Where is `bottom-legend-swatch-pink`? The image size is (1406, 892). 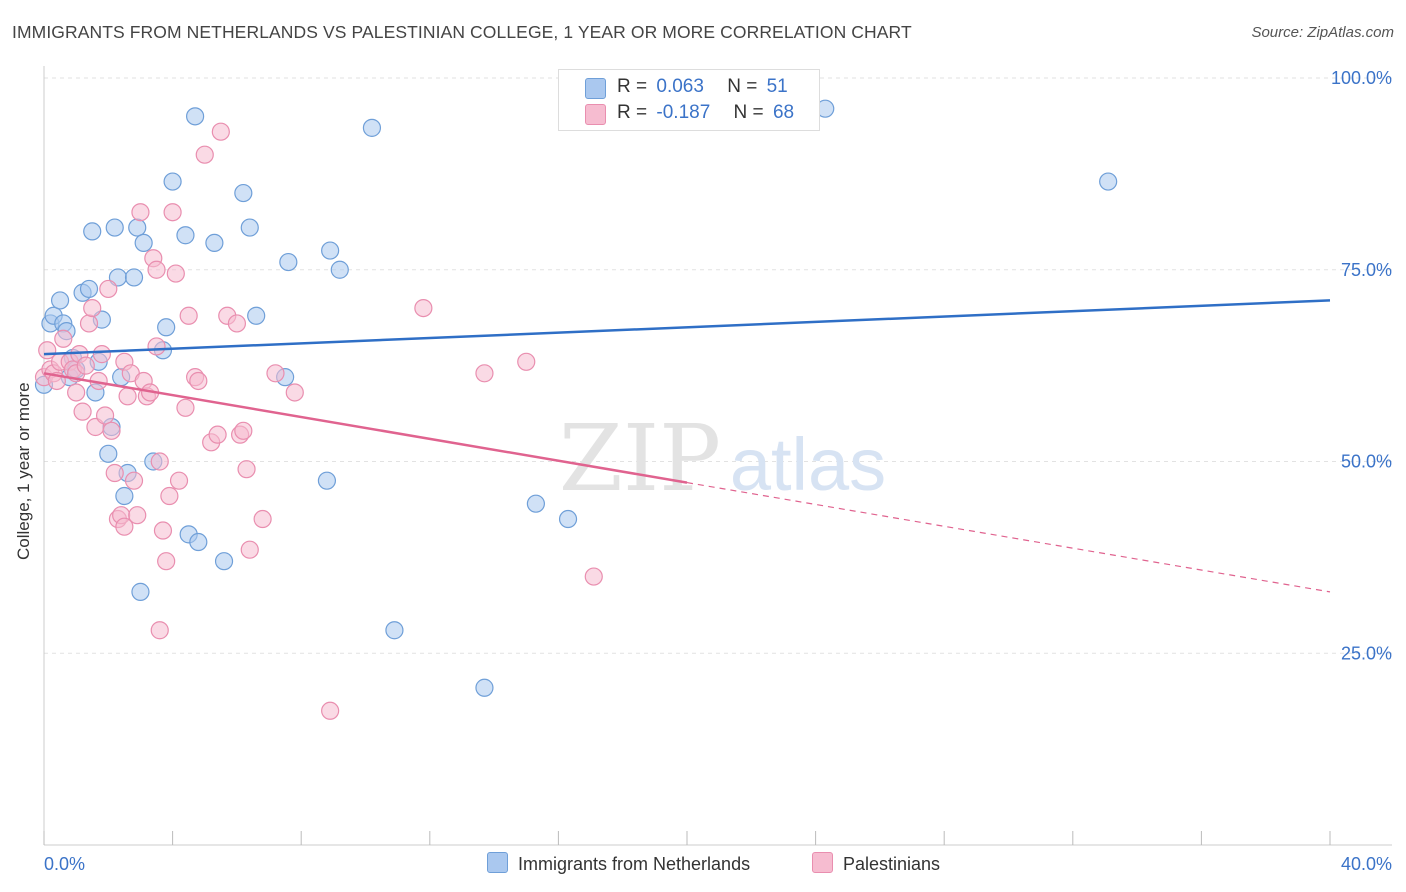 bottom-legend-swatch-pink is located at coordinates (822, 862).